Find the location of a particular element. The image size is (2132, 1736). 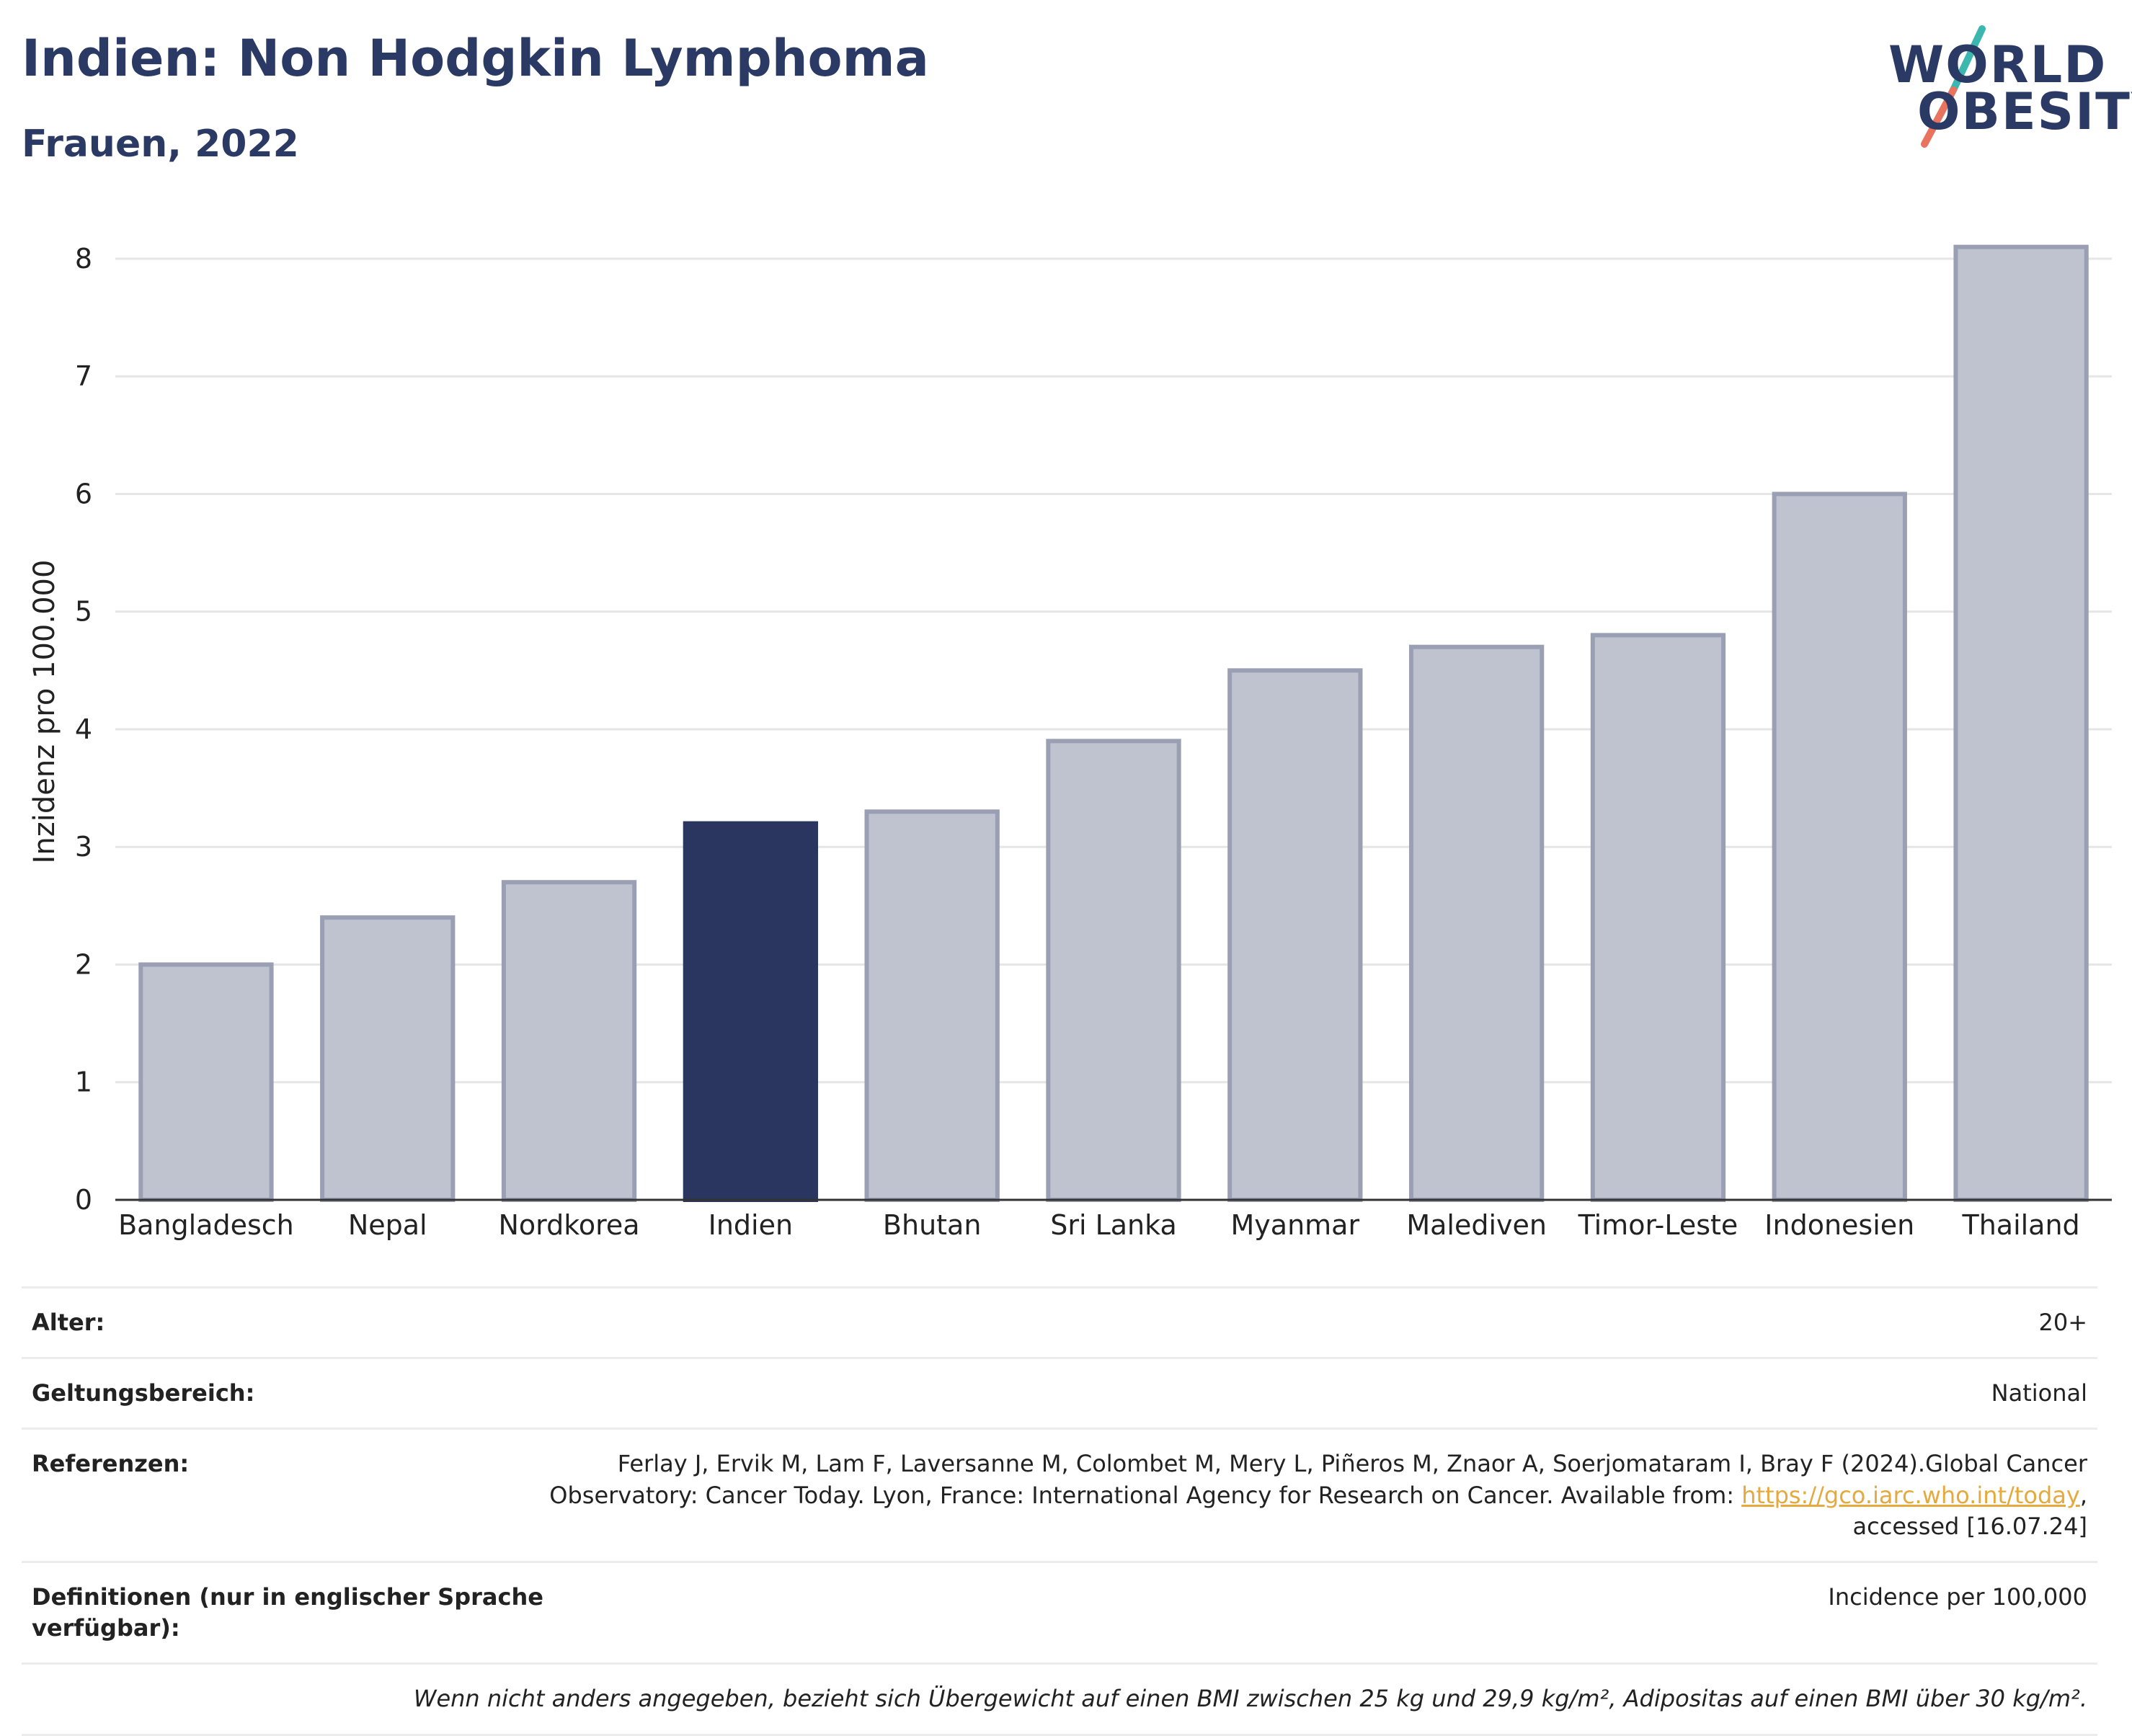

references-label: Referenzen: is located at coordinates (111, 1464).